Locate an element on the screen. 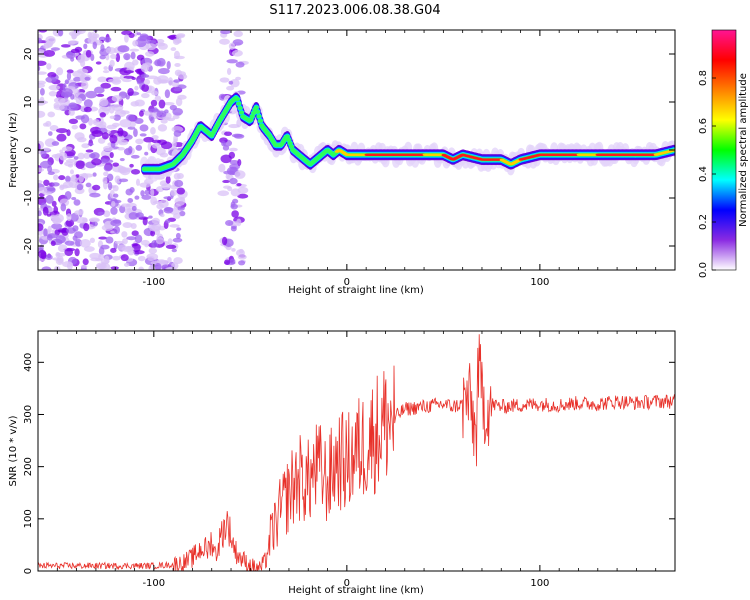 This screenshot has width=750, height=600. colorbar-scale is located at coordinates (724, 150).